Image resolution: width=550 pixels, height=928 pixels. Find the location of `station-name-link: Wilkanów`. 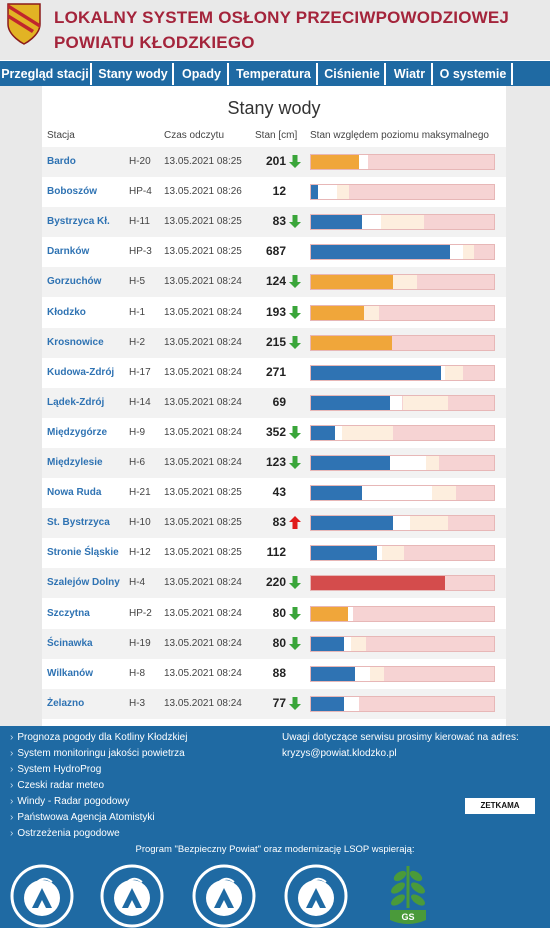

station-name-link: Wilkanów is located at coordinates (70, 673).